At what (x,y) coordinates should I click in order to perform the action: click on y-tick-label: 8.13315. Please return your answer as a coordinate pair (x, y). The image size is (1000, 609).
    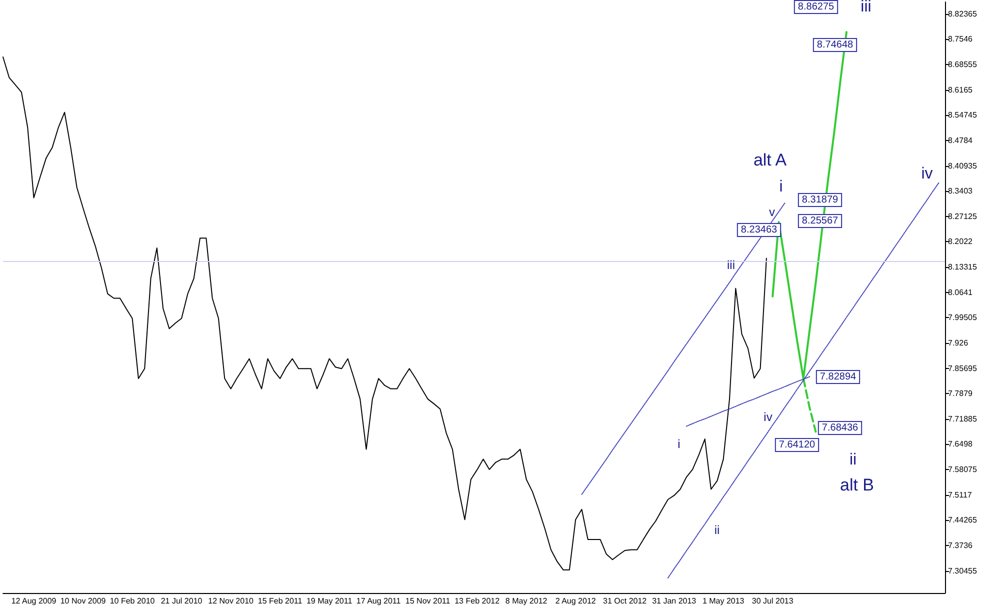
    Looking at the image, I should click on (963, 267).